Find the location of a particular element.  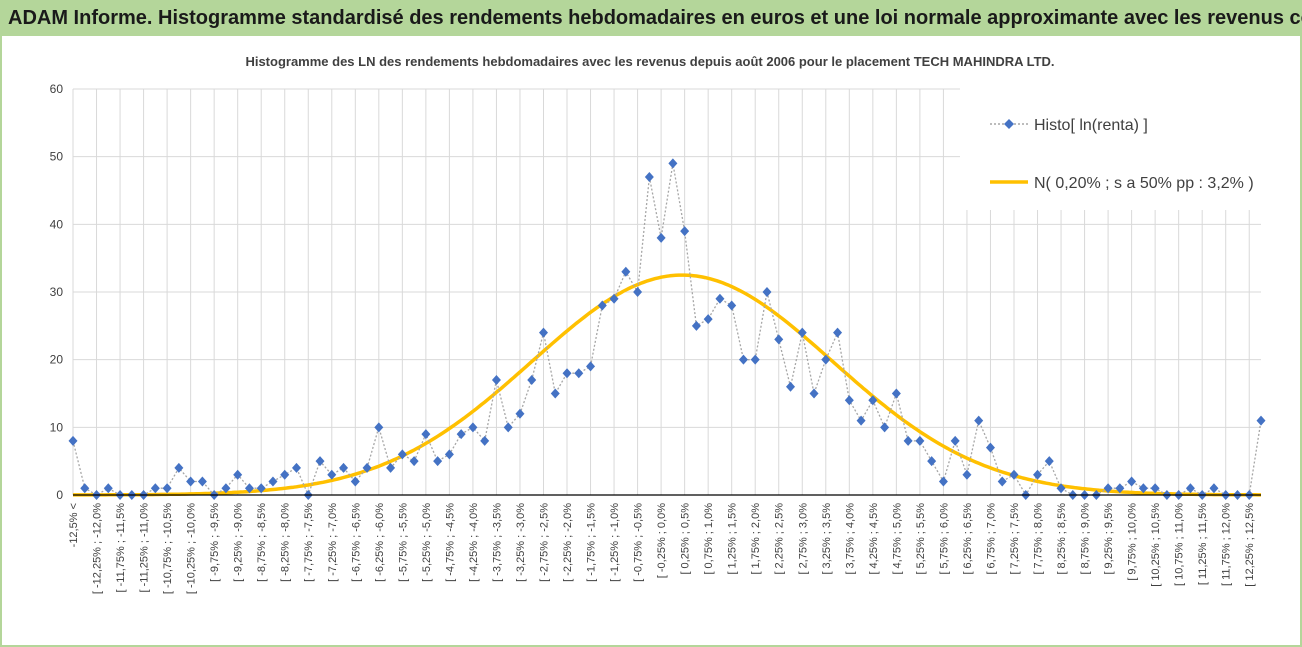

x-tick-label: [ 0,25% ; 0,5% is located at coordinates (686, 539).